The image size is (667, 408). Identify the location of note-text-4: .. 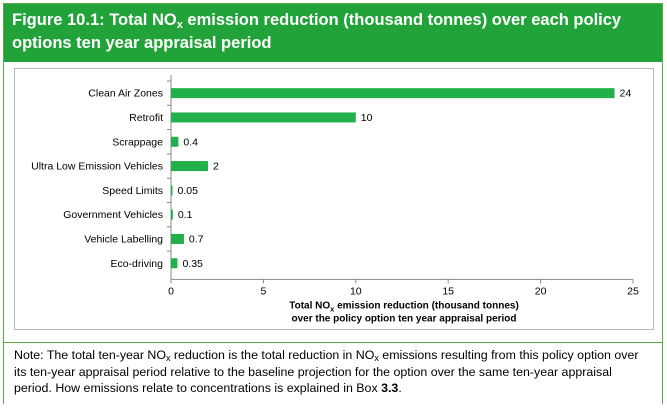
(400, 388).